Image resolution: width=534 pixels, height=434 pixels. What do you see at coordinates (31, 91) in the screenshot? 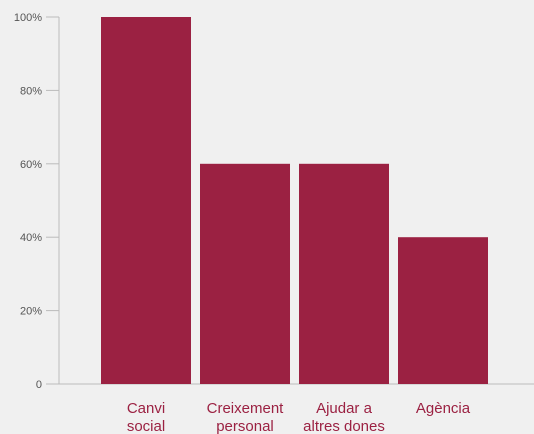
I see `y-tick-label: 80%` at bounding box center [31, 91].